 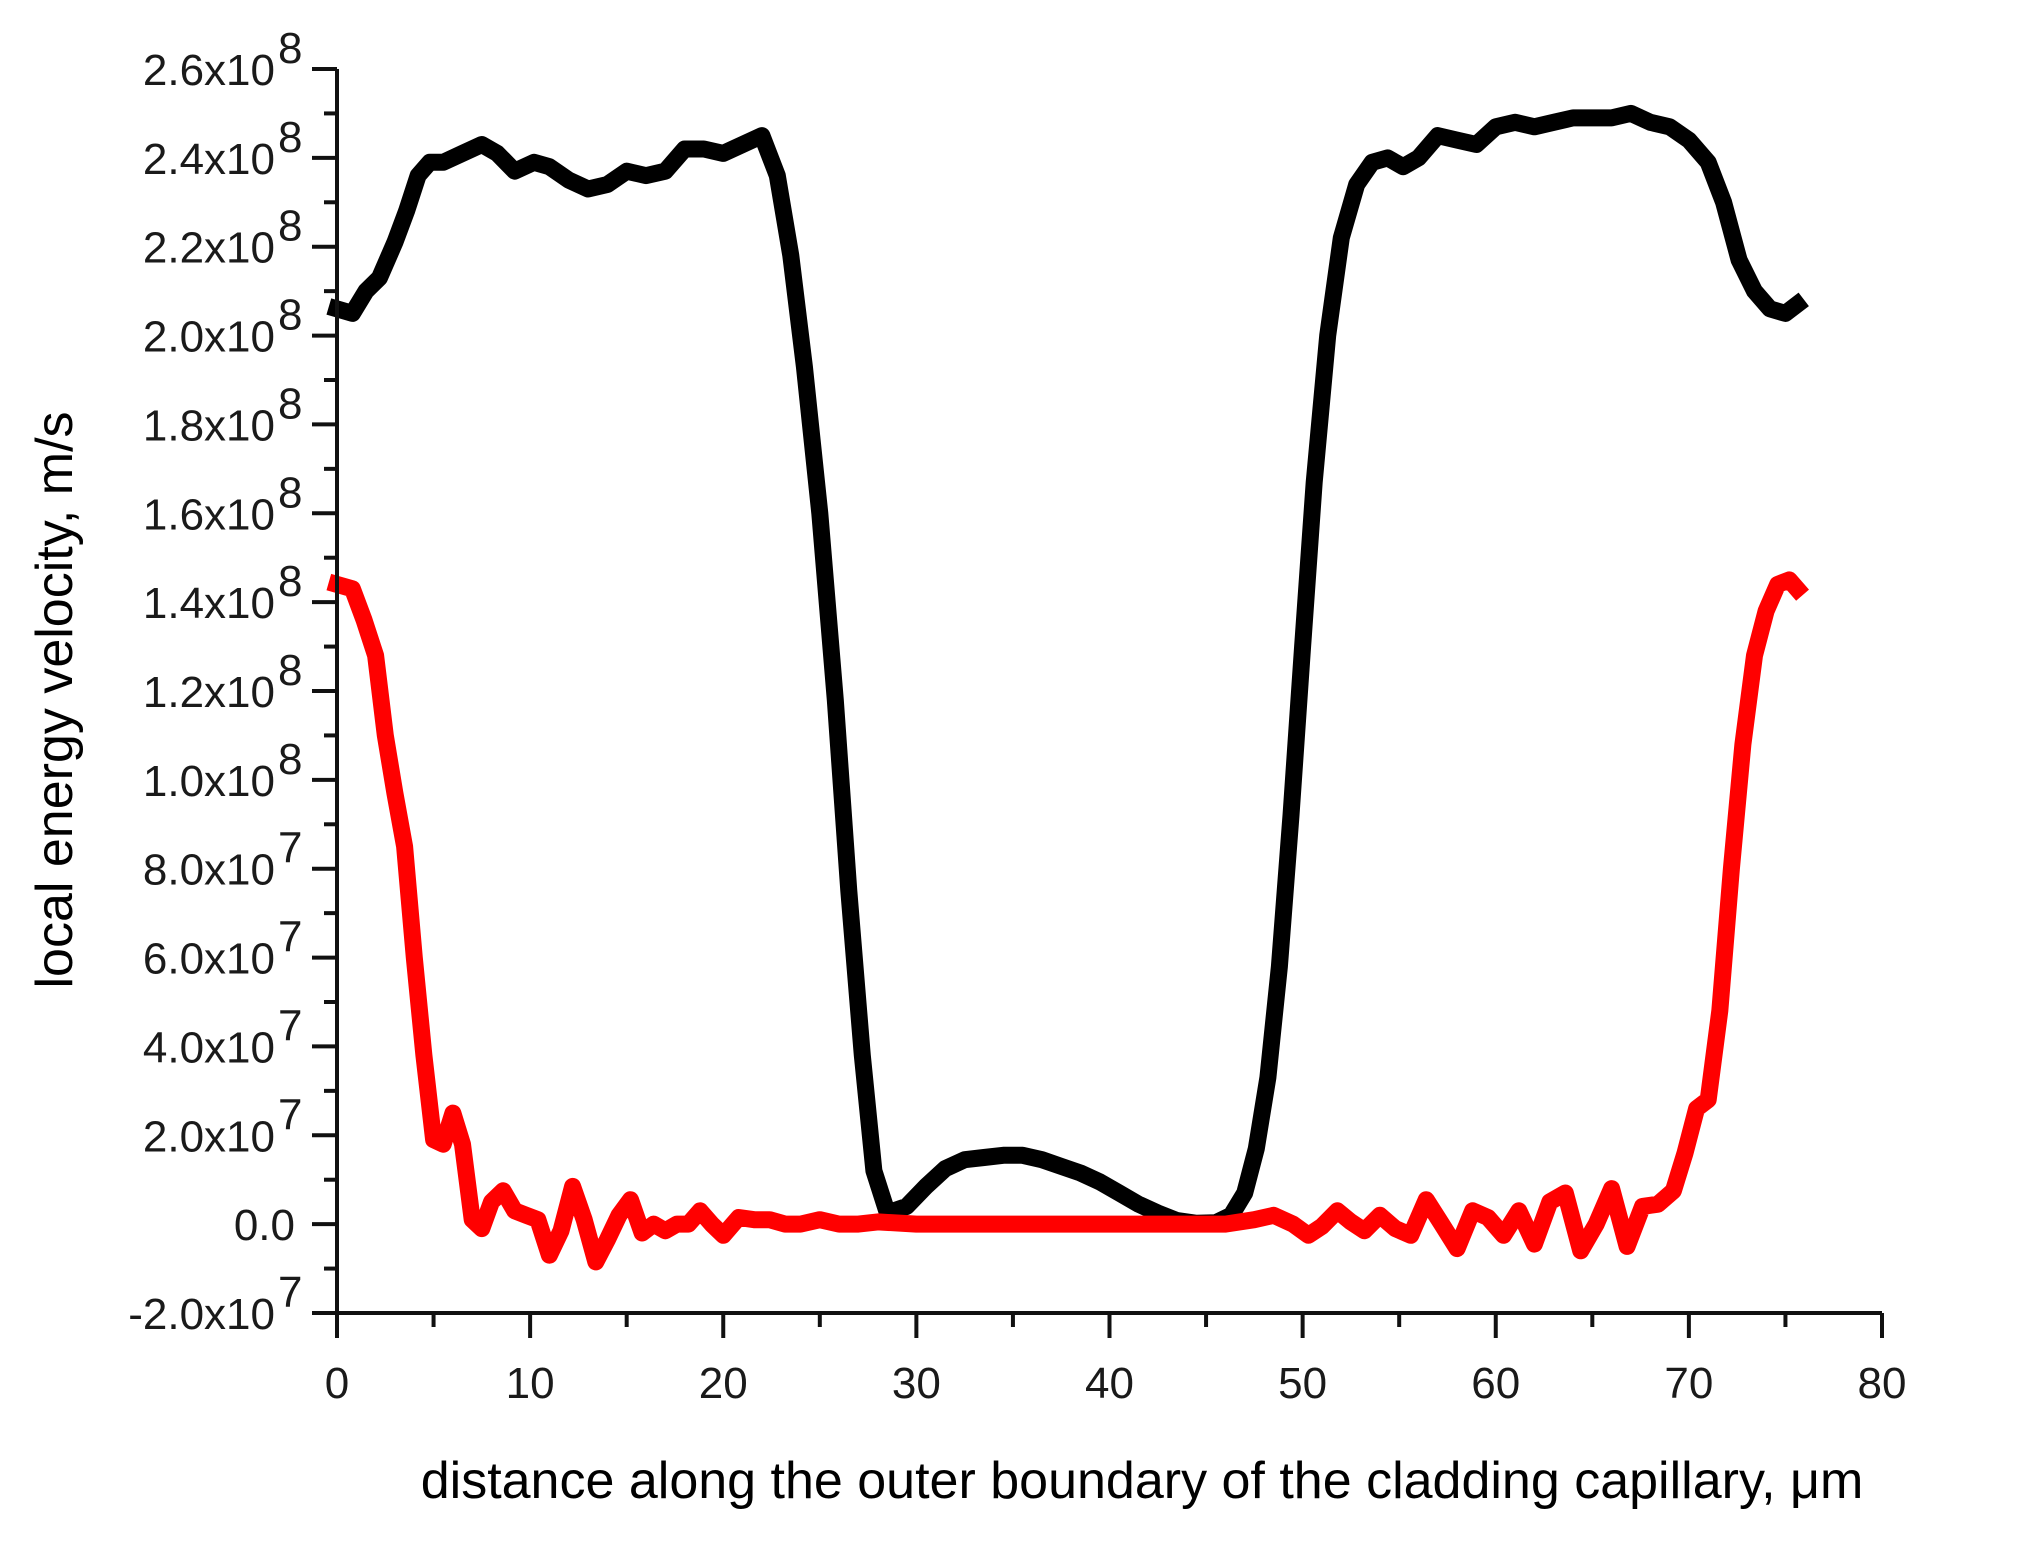 I want to click on y-tick-label: 2.4x10, so click(x=209, y=159).